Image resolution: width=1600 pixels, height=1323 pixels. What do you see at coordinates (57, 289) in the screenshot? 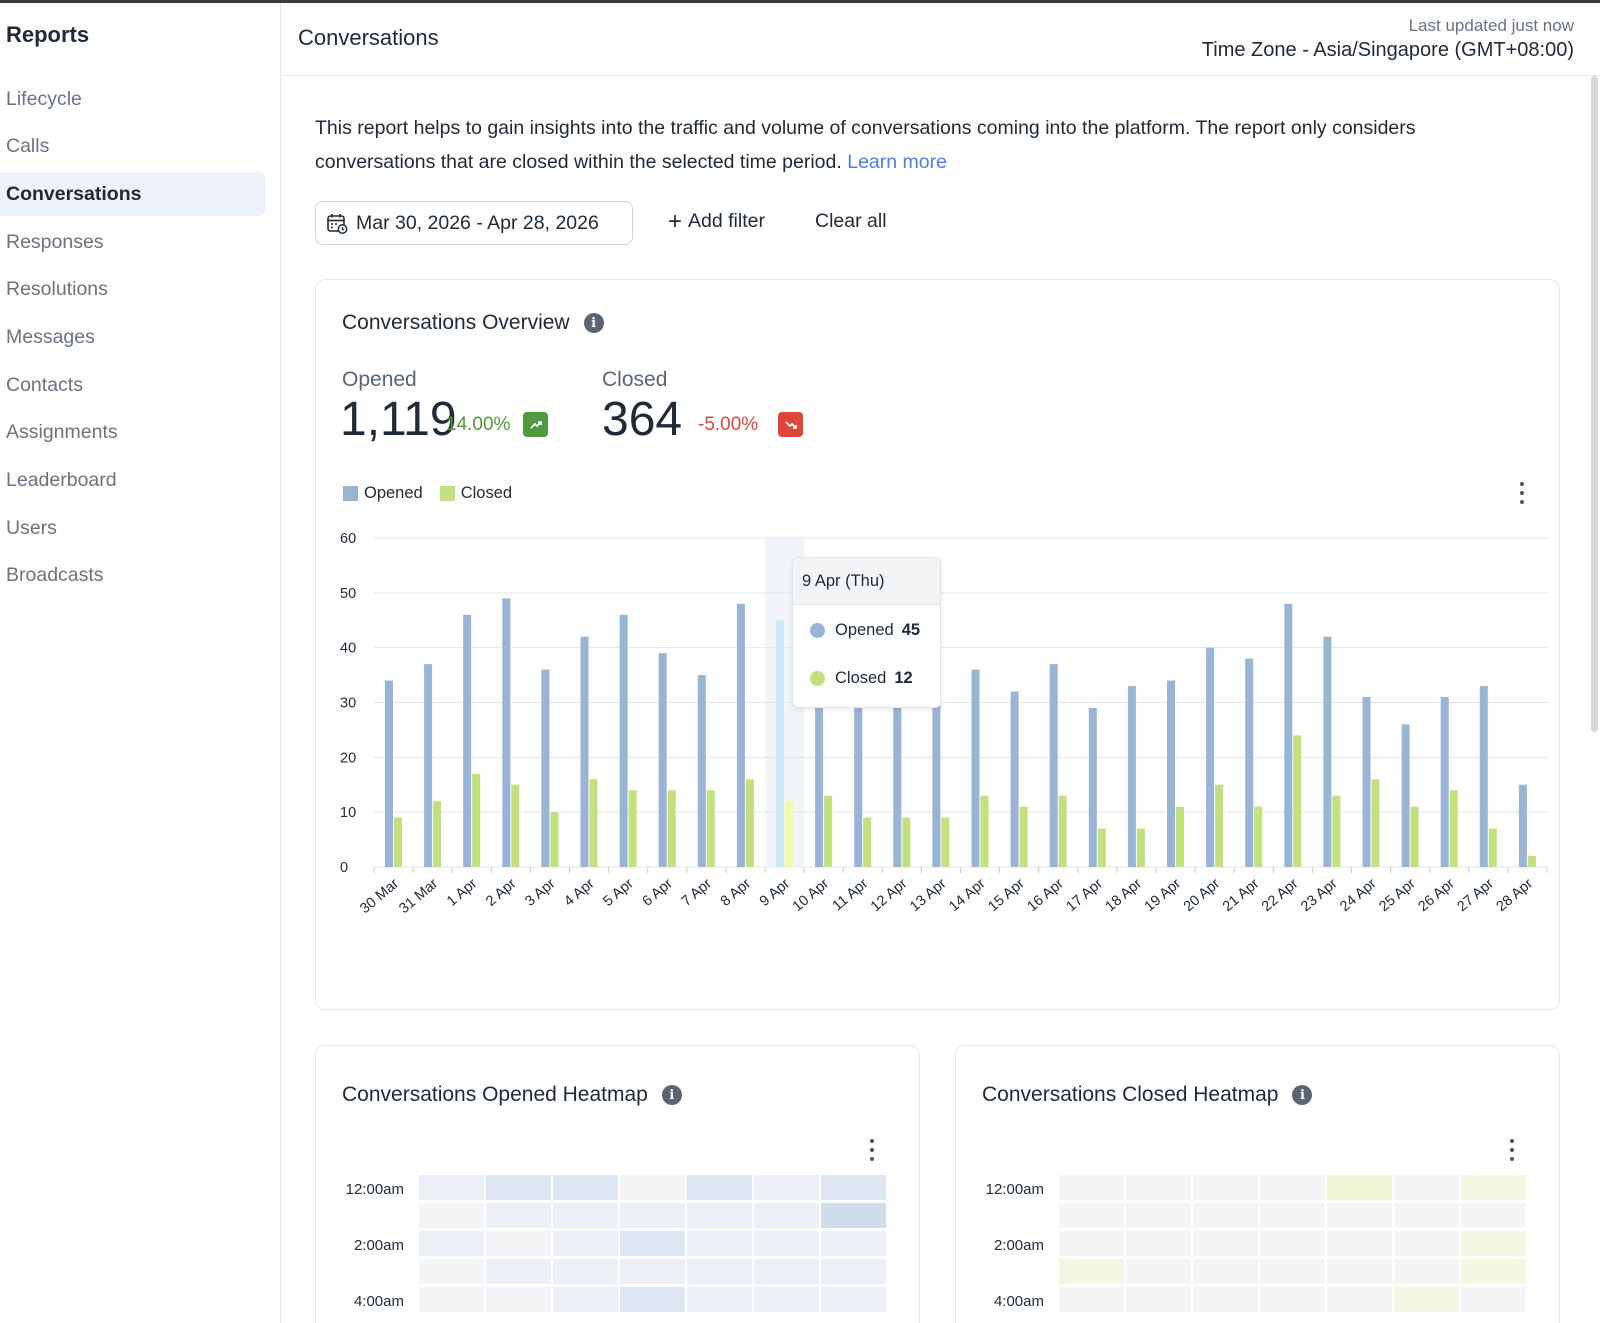
I see `sidebar-item-resolutions: Resolutions` at bounding box center [57, 289].